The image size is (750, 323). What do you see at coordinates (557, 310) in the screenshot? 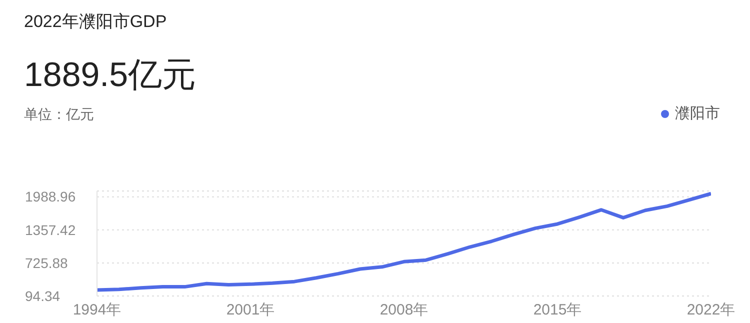
I see `x-tick-label: 2015年` at bounding box center [557, 310].